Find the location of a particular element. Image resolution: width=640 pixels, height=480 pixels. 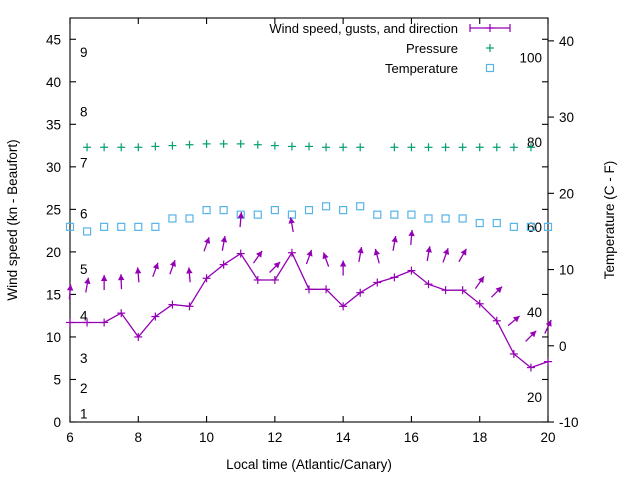

y-left-tick-label: 35 is located at coordinates (53, 124).